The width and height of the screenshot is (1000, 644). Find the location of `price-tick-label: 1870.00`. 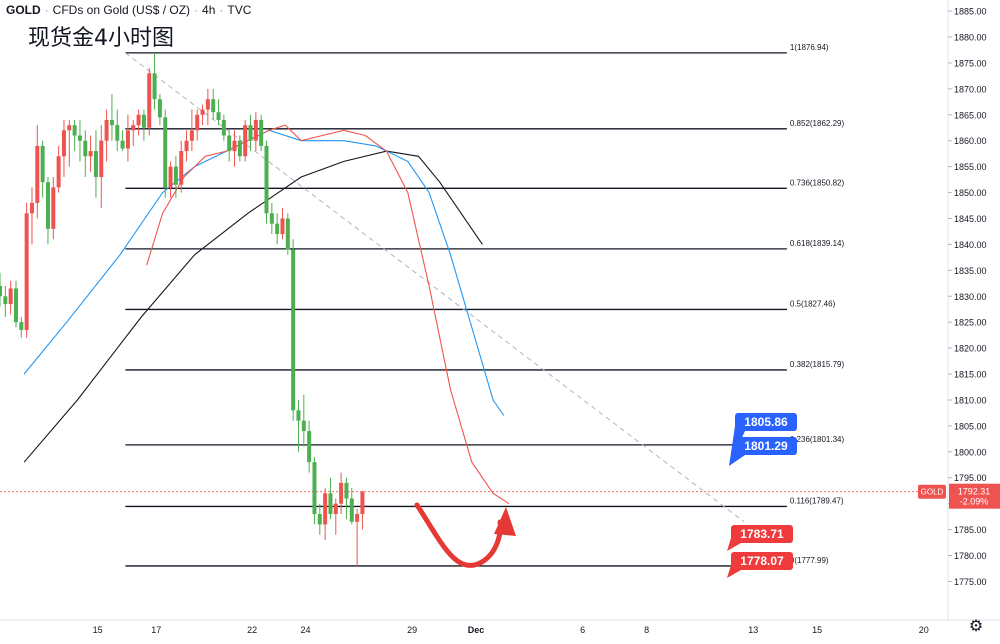

price-tick-label: 1870.00 is located at coordinates (970, 89).